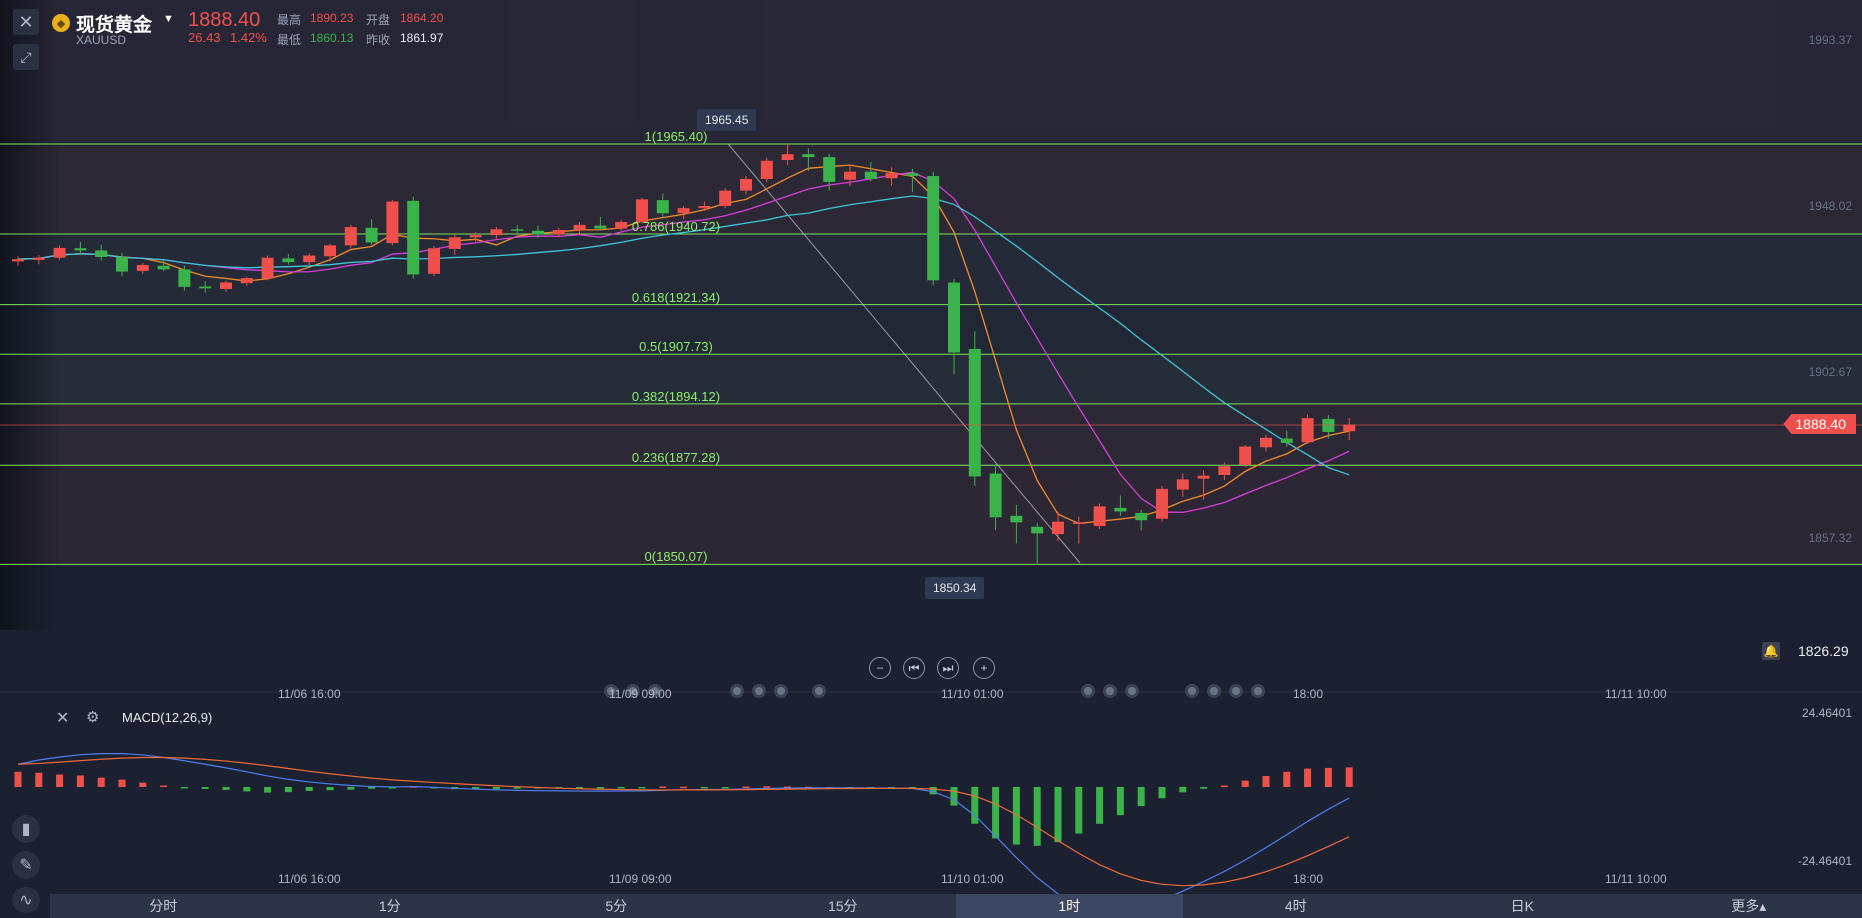  Describe the element at coordinates (1069, 906) in the screenshot. I see `period-5: 1时` at that location.